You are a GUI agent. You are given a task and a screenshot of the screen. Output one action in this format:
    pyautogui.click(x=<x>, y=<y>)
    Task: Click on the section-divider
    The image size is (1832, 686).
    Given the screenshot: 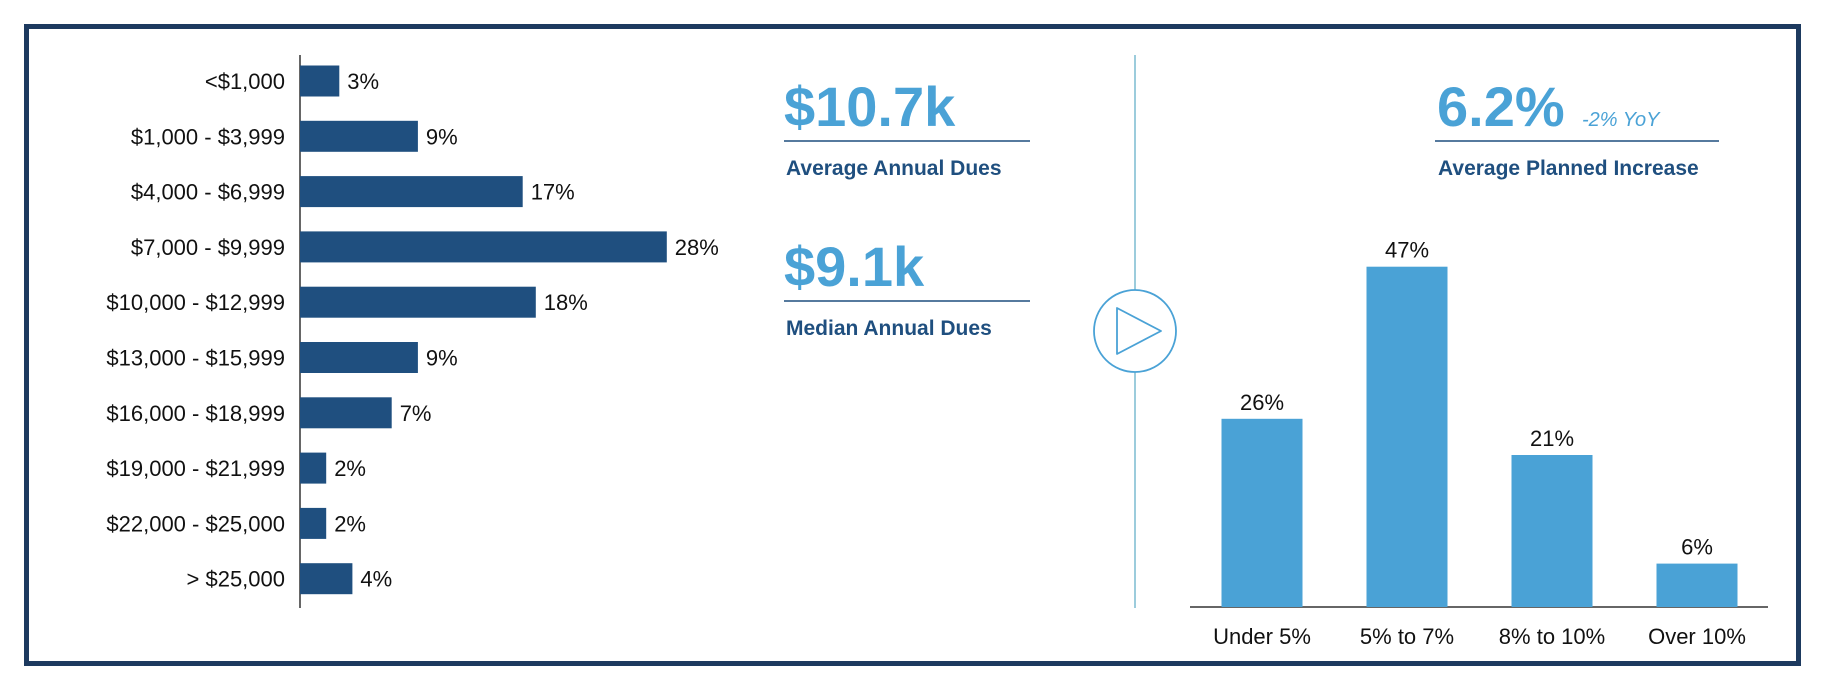 What is the action you would take?
    pyautogui.click(x=1135, y=331)
    